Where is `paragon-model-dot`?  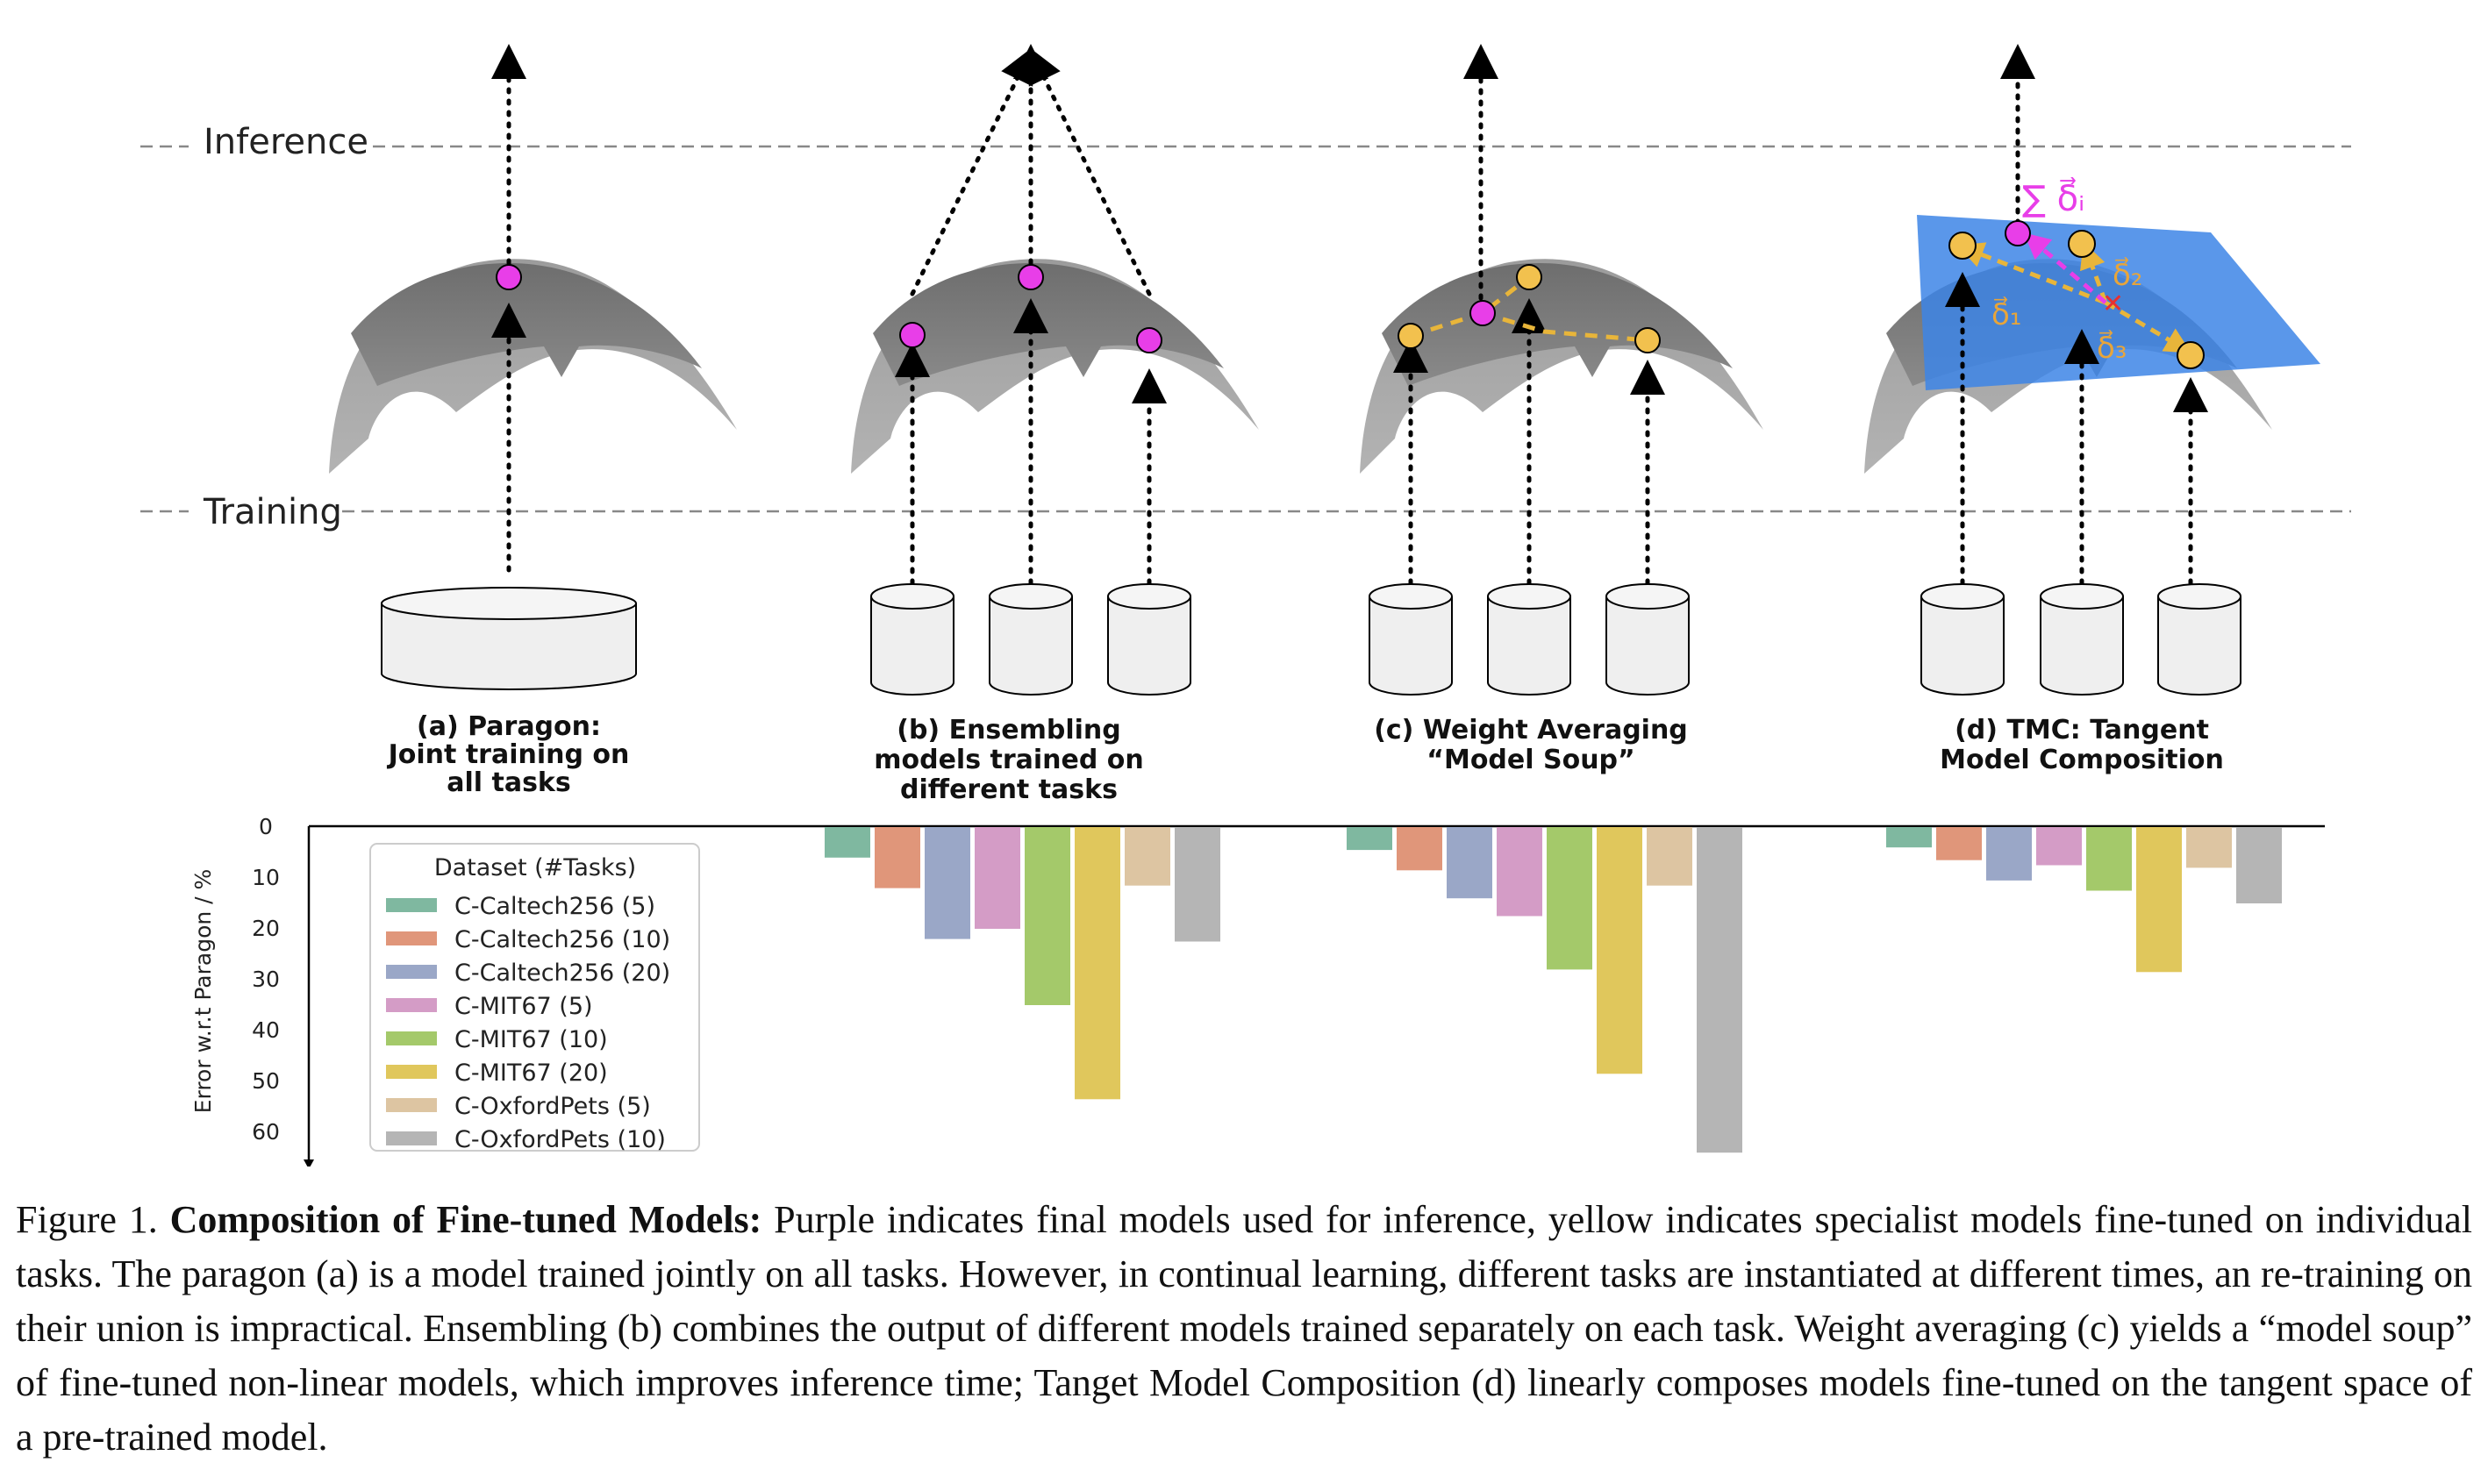
paragon-model-dot is located at coordinates (509, 277).